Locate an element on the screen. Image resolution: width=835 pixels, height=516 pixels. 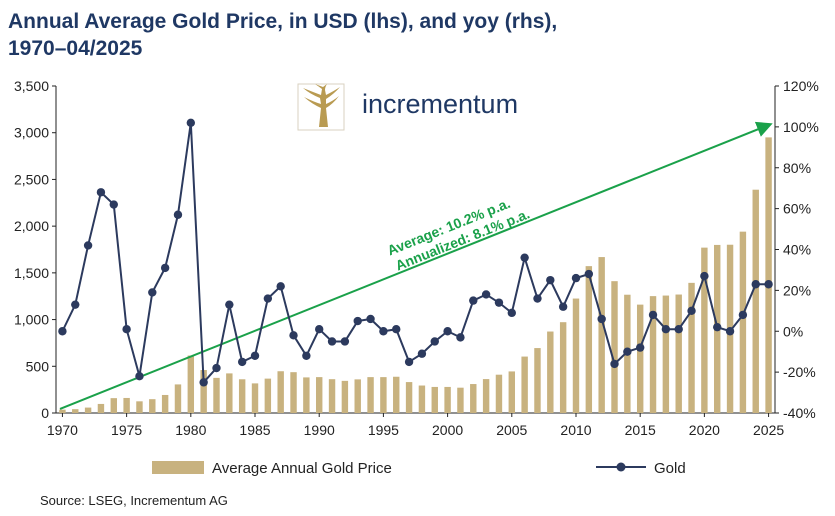
left-tick-label: 1,000 is located at coordinates (31, 320).